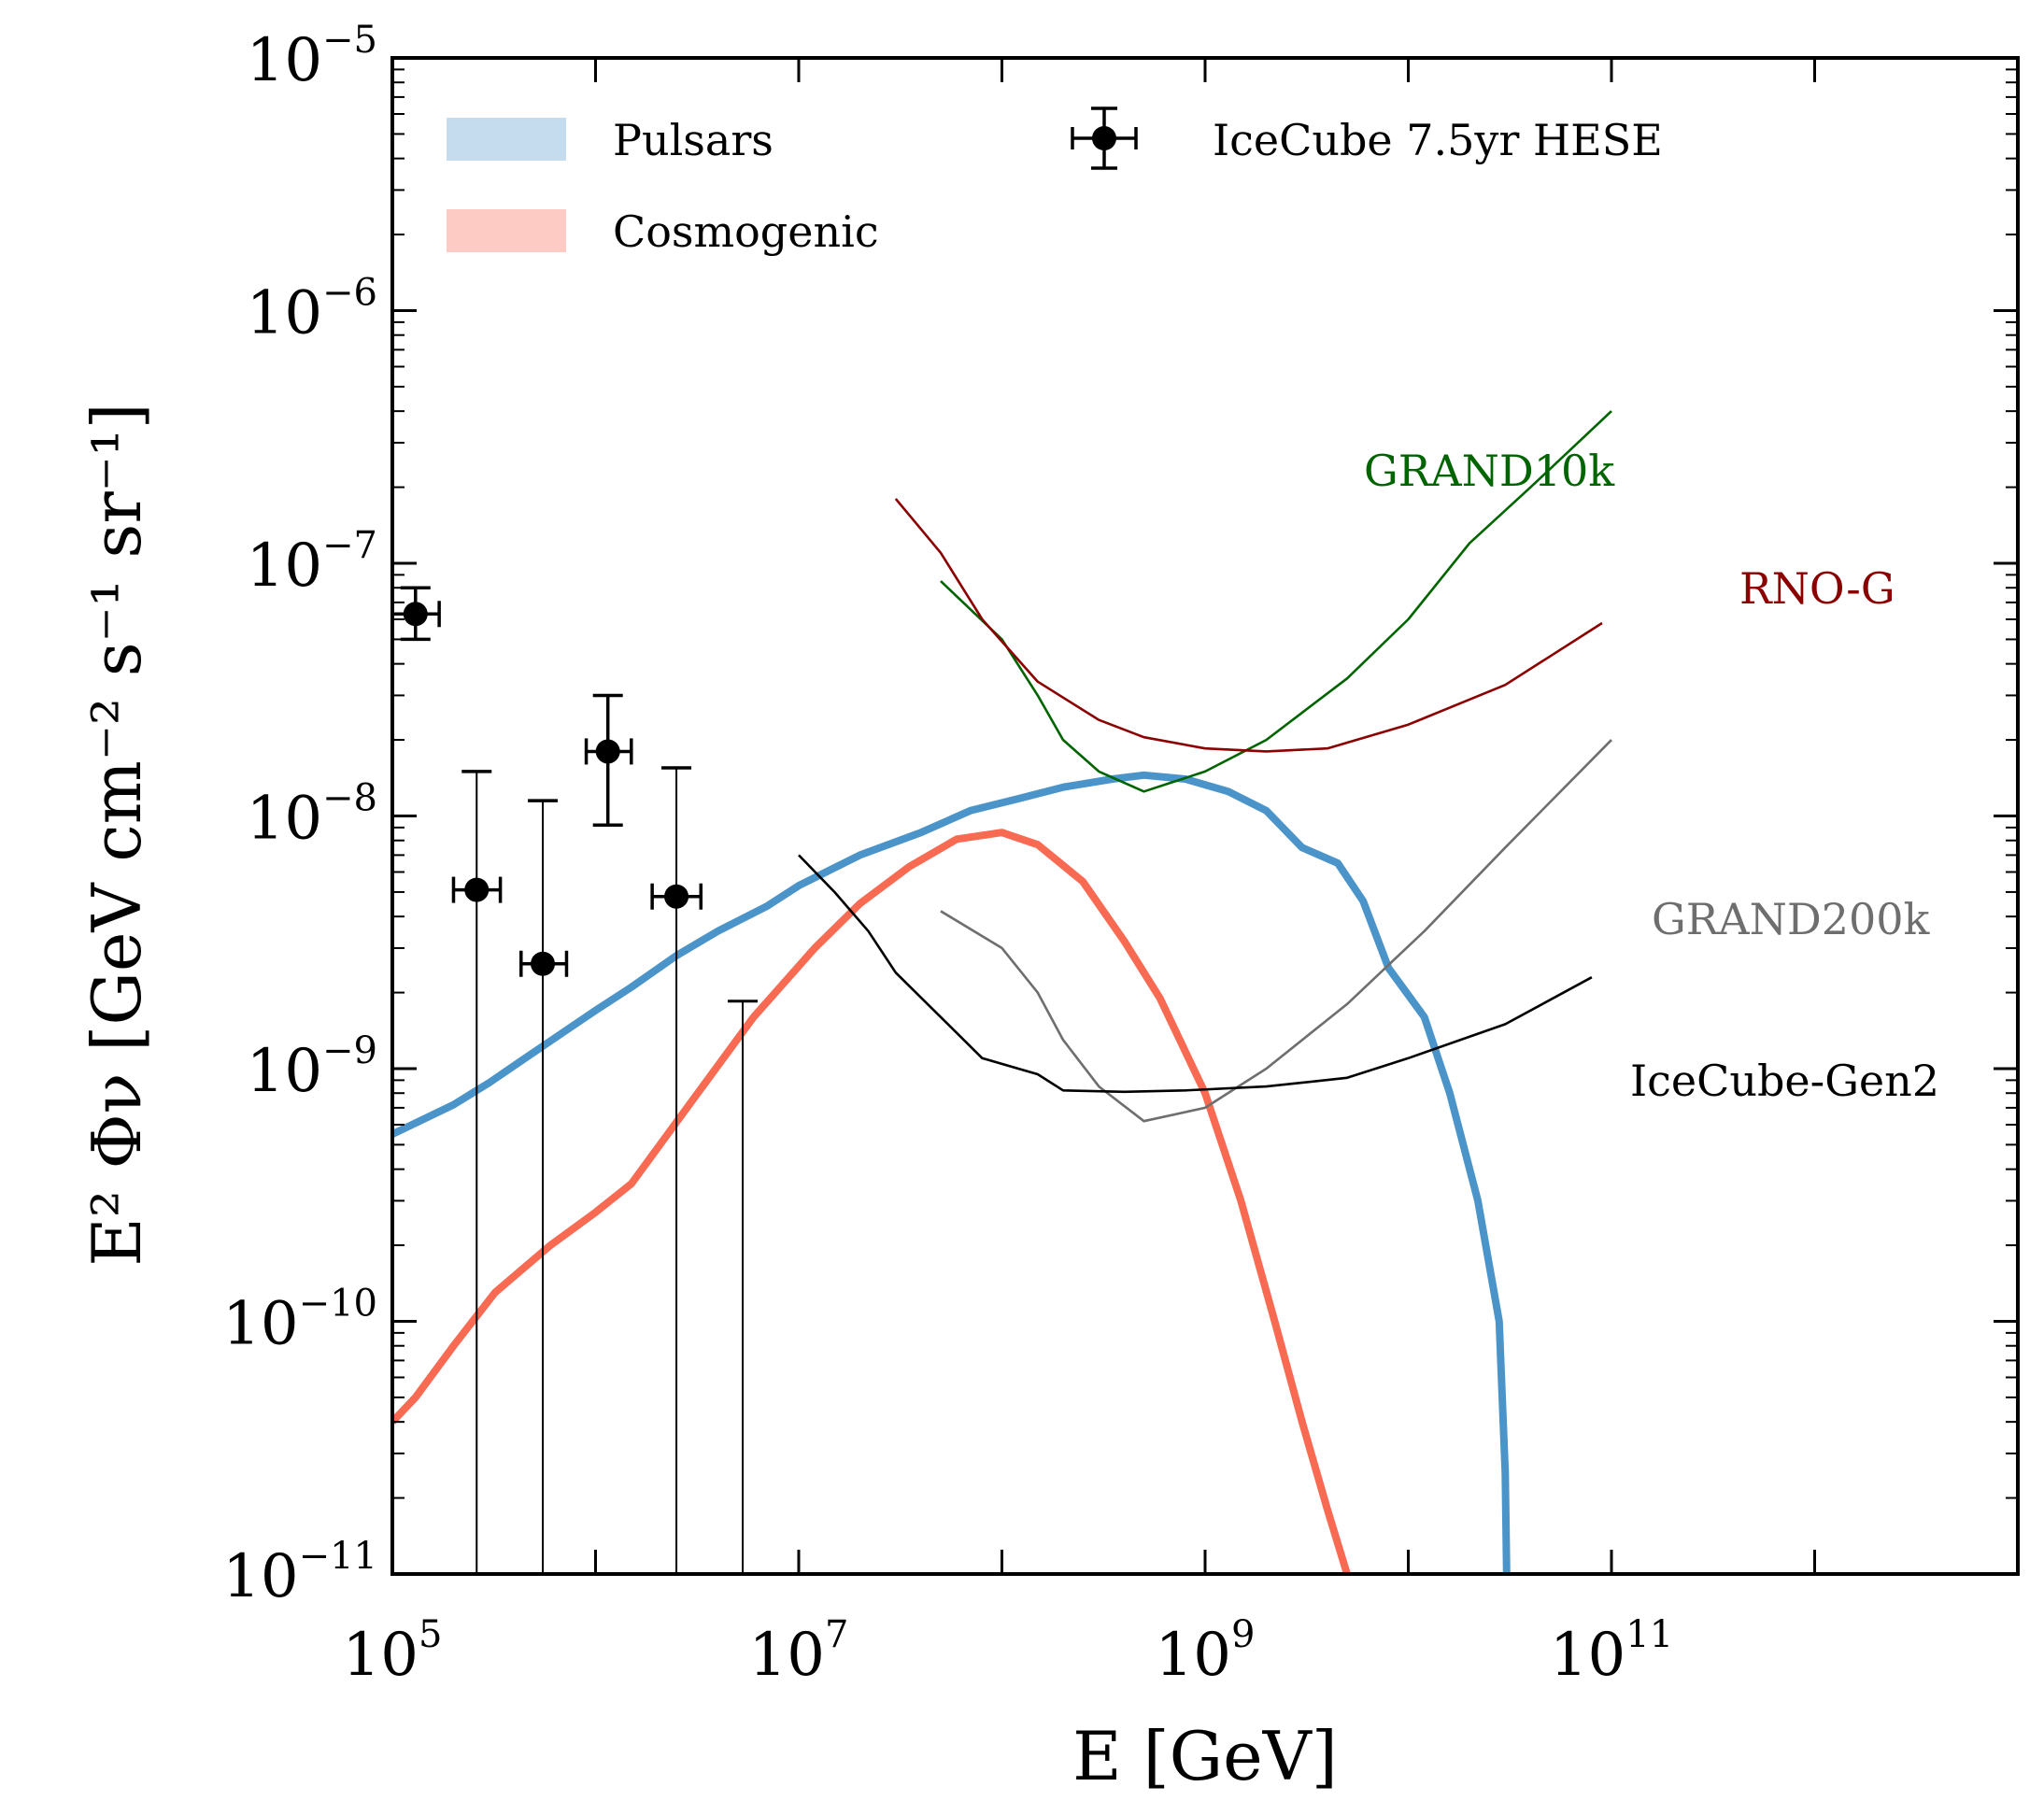 The image size is (2044, 1801). Describe the element at coordinates (1611, 1651) in the screenshot. I see `x-tick-label: 10¹¹` at that location.